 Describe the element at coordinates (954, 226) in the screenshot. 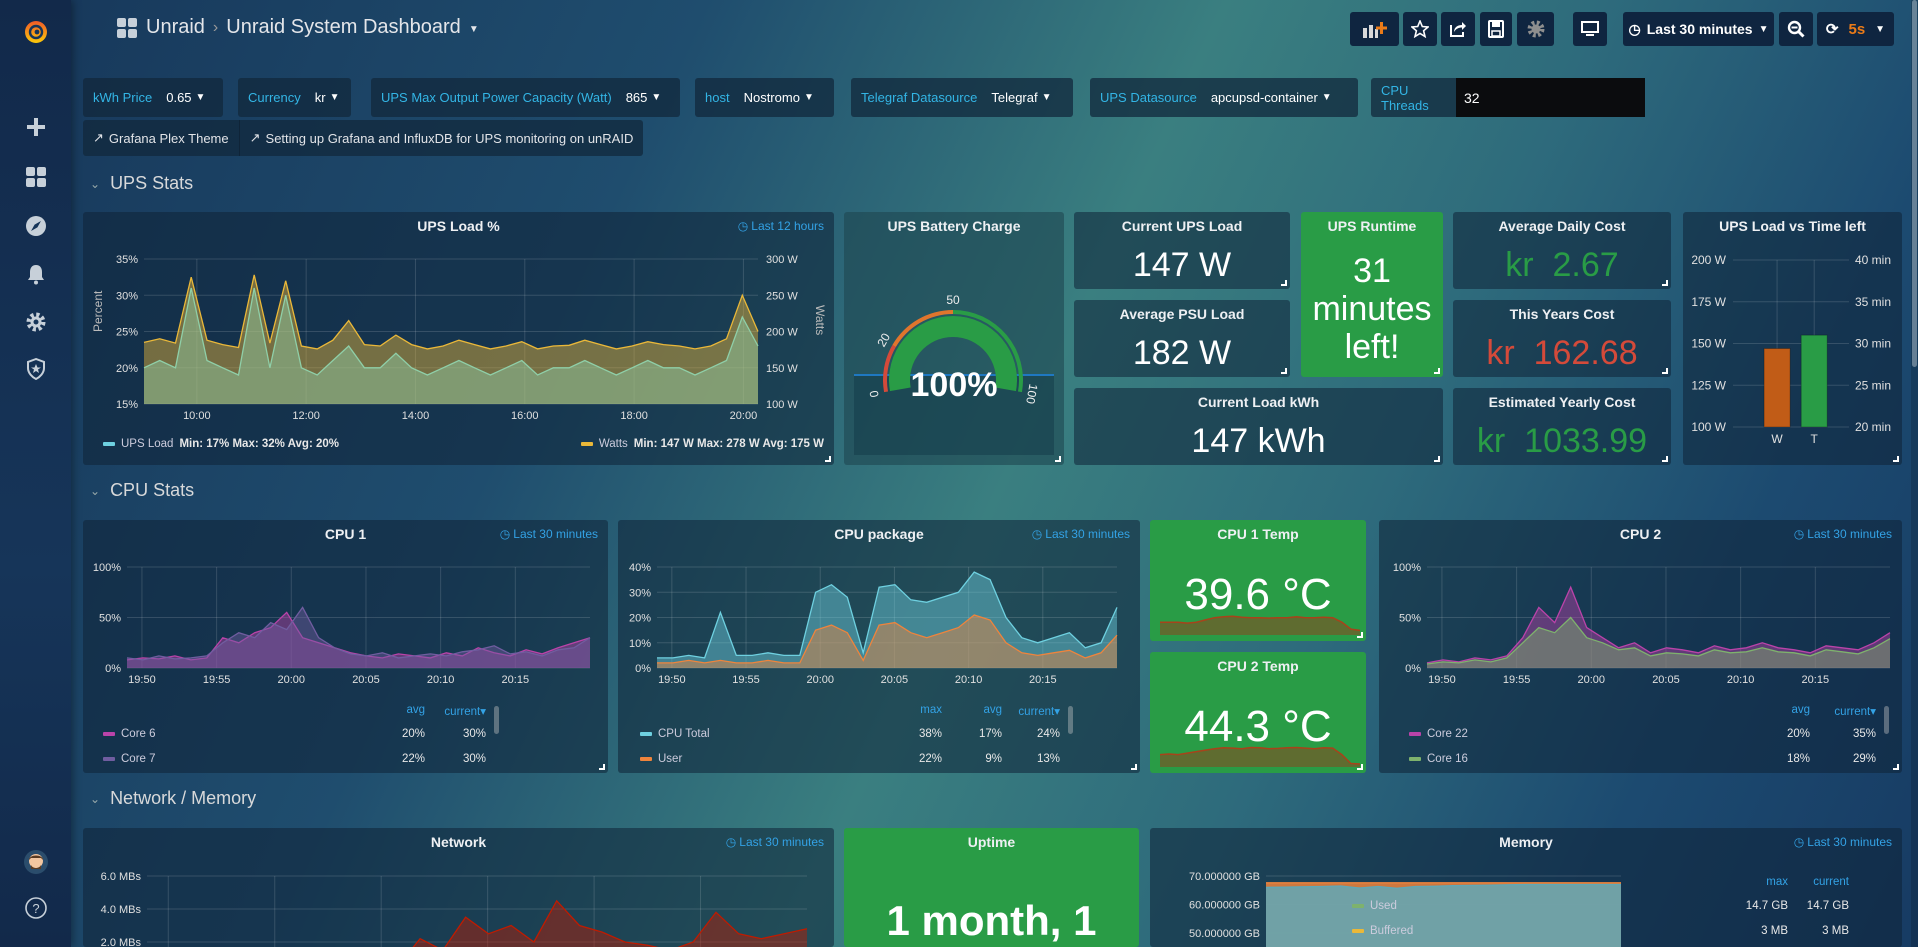

I see `panel-title: UPS Battery Charge` at that location.